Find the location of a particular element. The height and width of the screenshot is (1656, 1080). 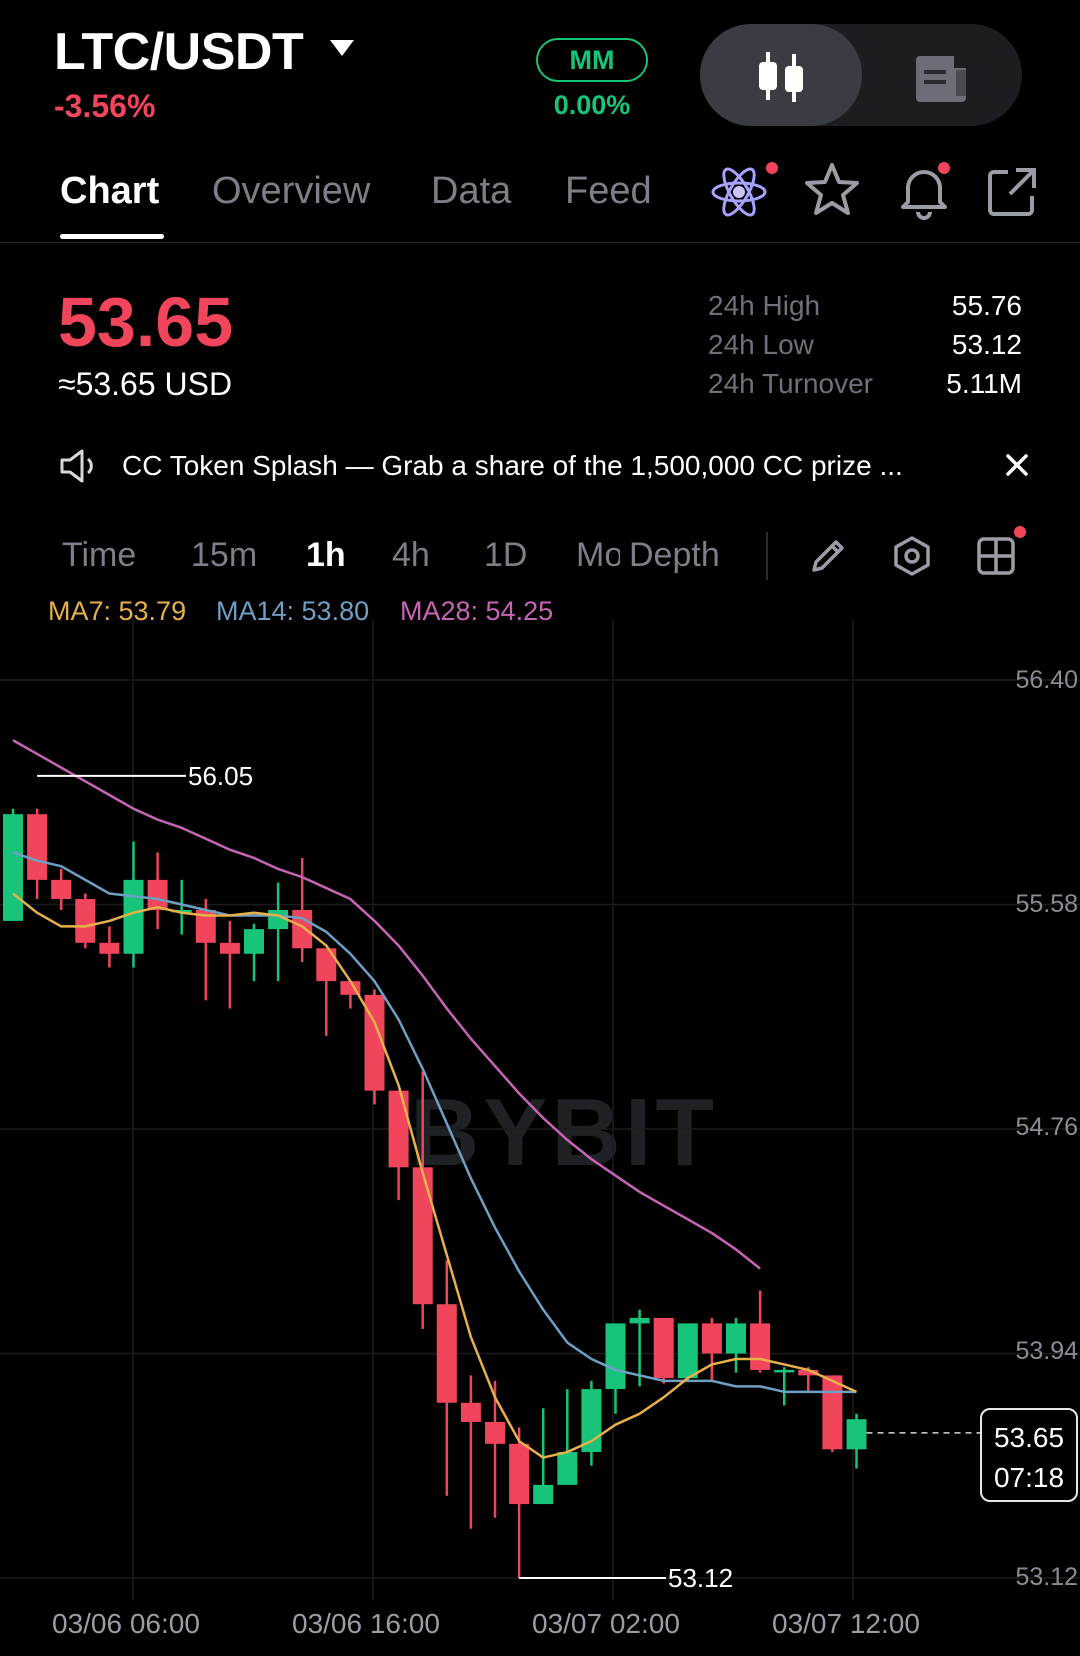

atom-icon is located at coordinates (739, 192).